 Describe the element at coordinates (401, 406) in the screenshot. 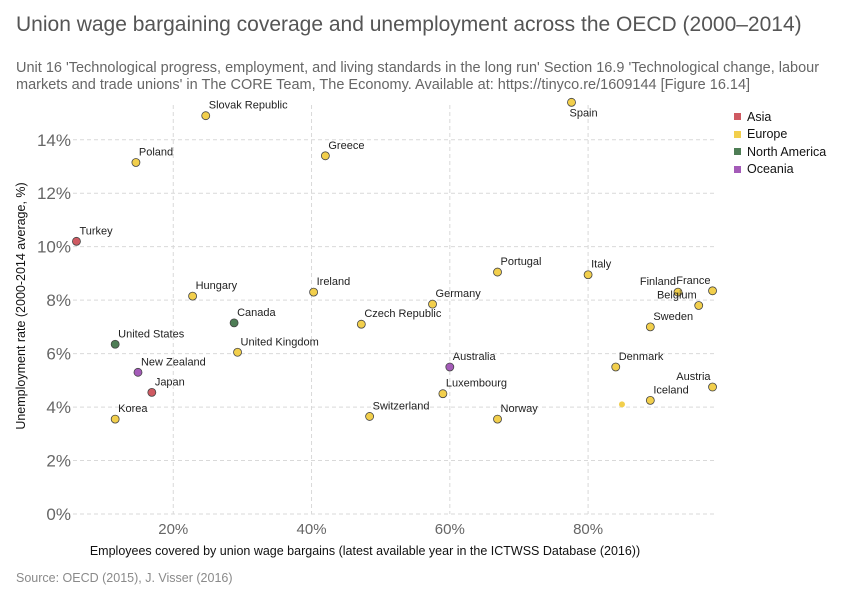

I see `point-label: Switzerland` at that location.